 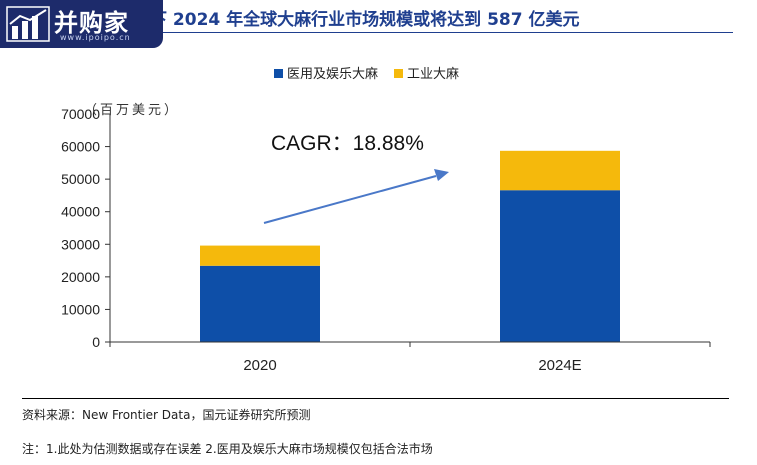 I want to click on y-tick-label: 20000, so click(x=80, y=277).